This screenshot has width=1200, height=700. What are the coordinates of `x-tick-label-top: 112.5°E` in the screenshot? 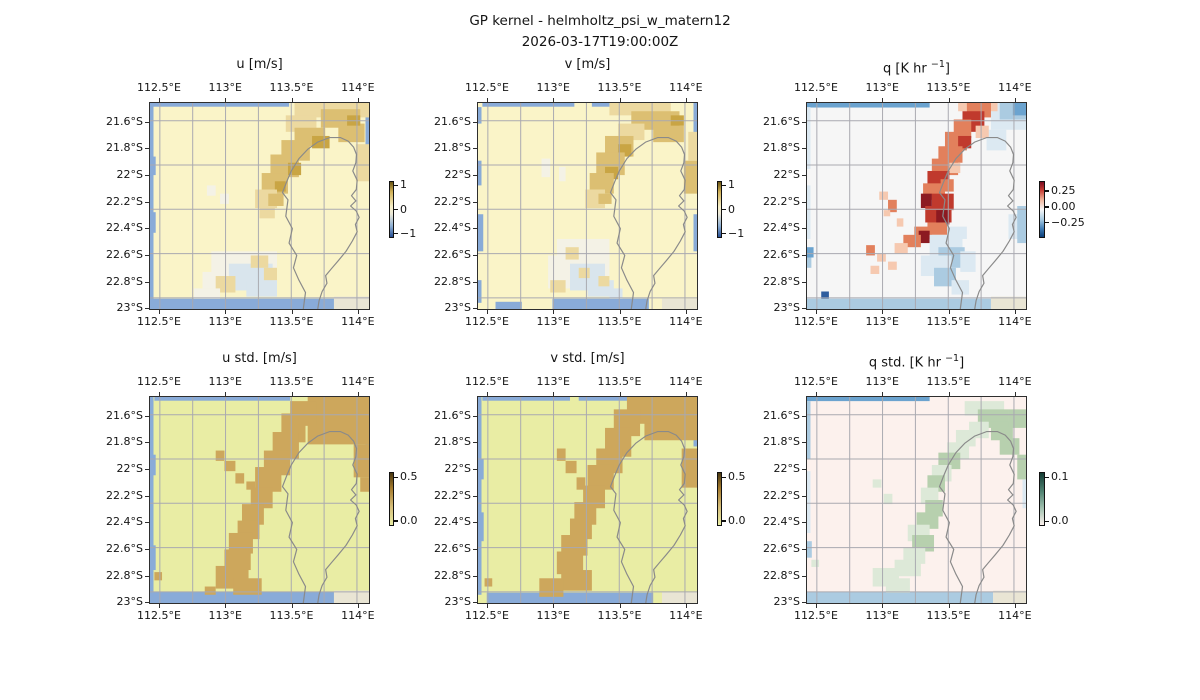 It's located at (486, 87).